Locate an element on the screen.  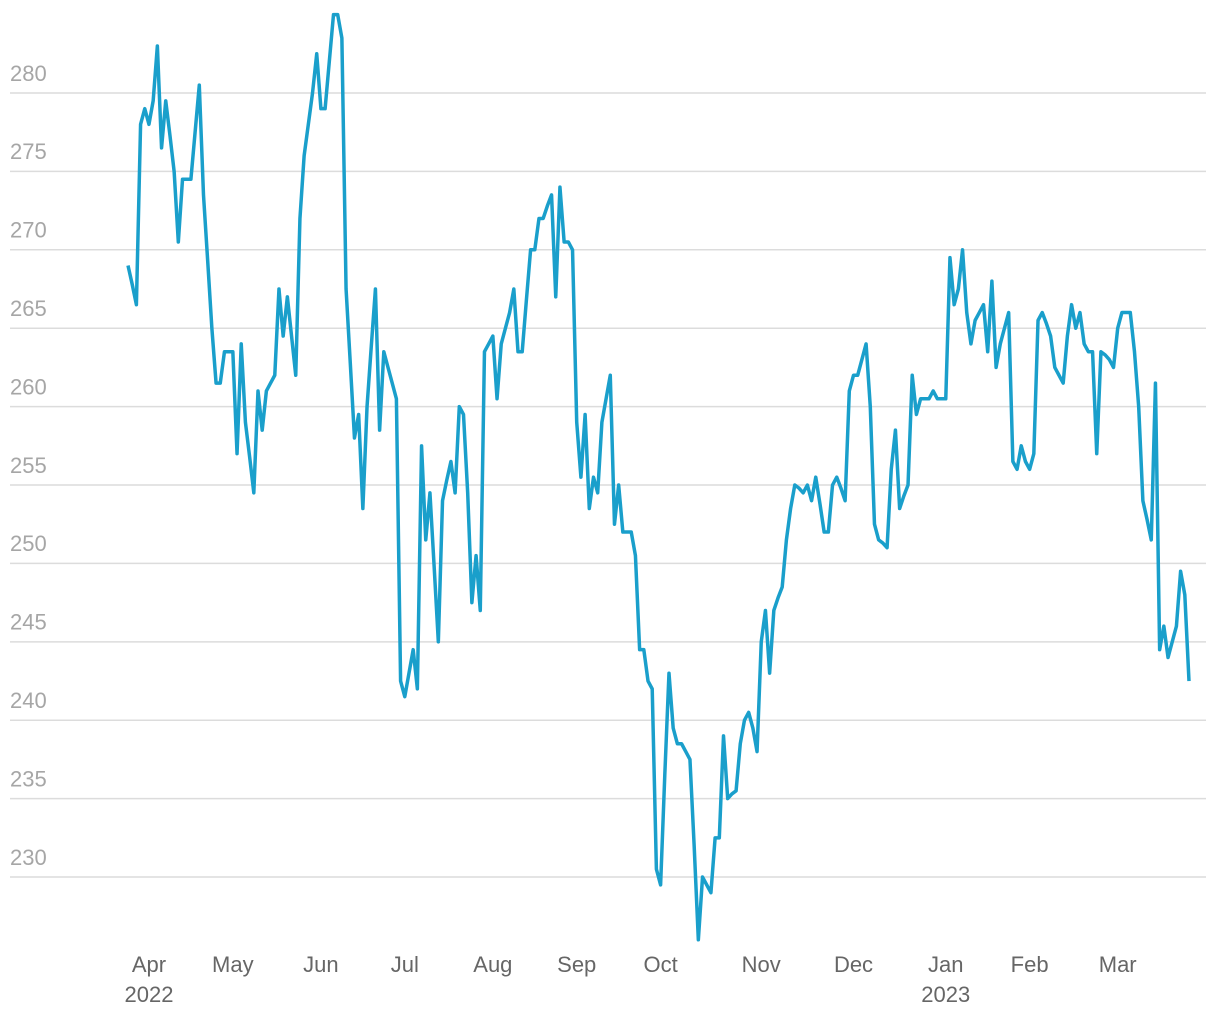
y-tick-label: 270 is located at coordinates (28, 230).